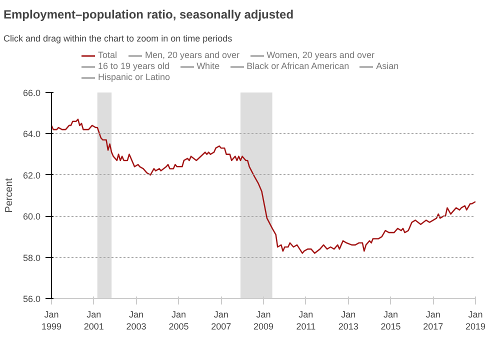 Image resolution: width=500 pixels, height=337 pixels. I want to click on chart-title: Employment–population ratio, seasonally adjusted, so click(149, 15).